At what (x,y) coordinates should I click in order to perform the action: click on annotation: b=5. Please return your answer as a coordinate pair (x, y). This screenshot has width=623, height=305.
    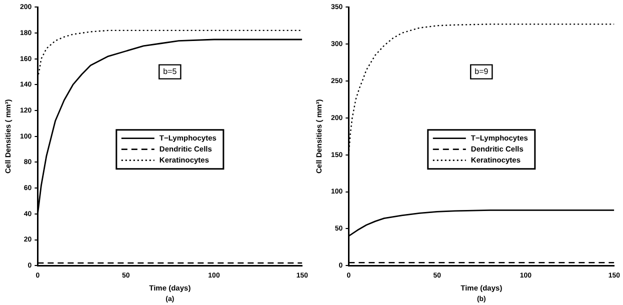
    Looking at the image, I should click on (170, 71).